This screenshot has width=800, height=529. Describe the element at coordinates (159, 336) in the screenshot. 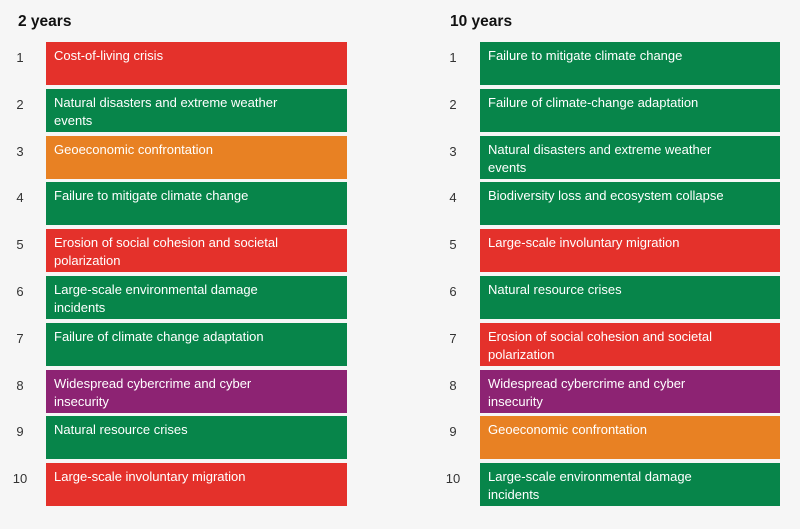

I see `risk-label: Failure of climate change adaptation` at that location.